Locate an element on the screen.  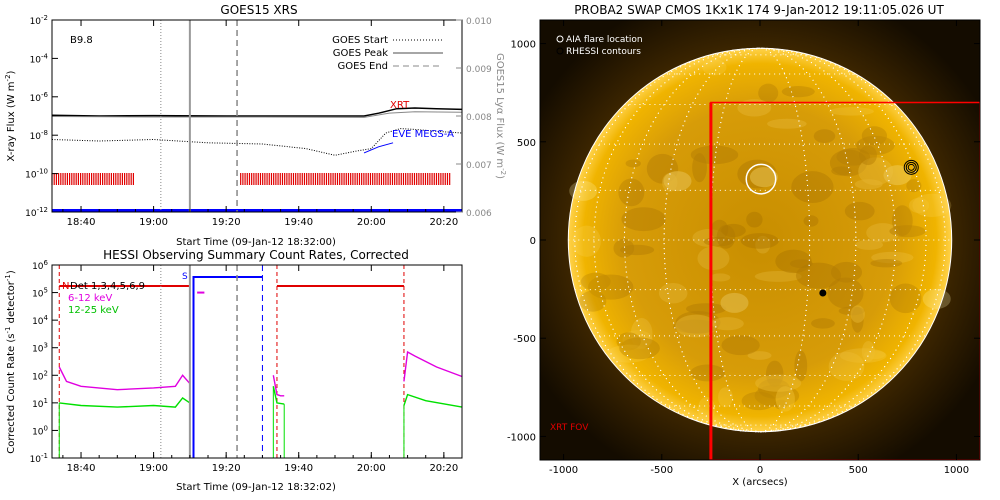
hessi-ytick-label: 10⁶ is located at coordinates (40, 265).